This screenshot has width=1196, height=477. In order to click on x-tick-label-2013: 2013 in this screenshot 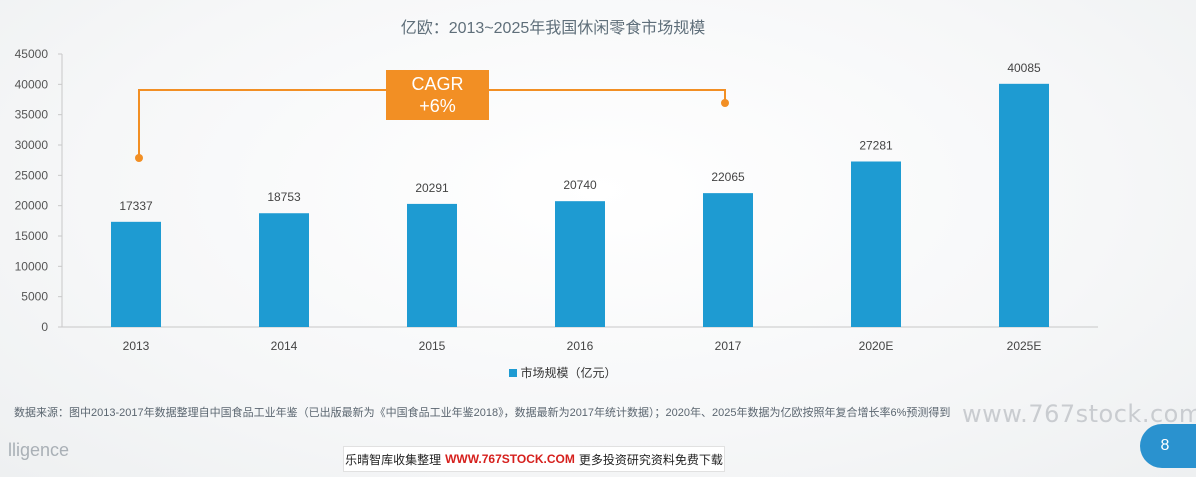, I will do `click(136, 346)`.